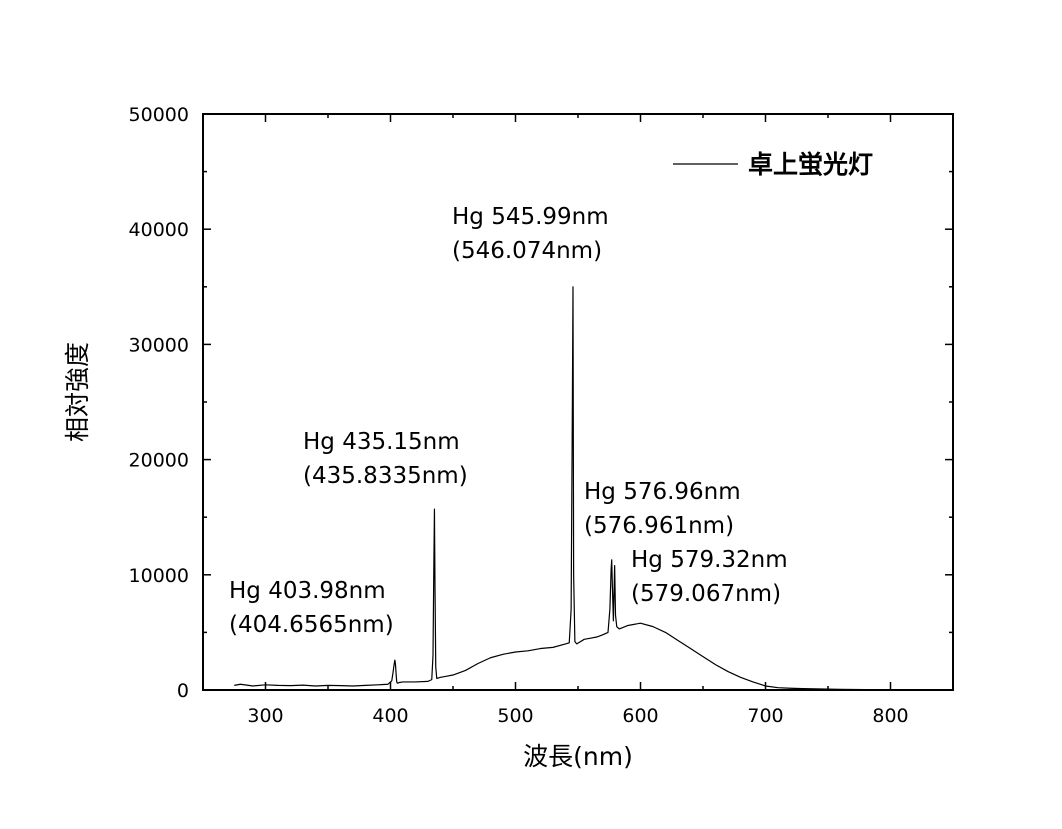 The image size is (1062, 829). Describe the element at coordinates (159, 576) in the screenshot. I see `y-tick-label: 10000` at that location.